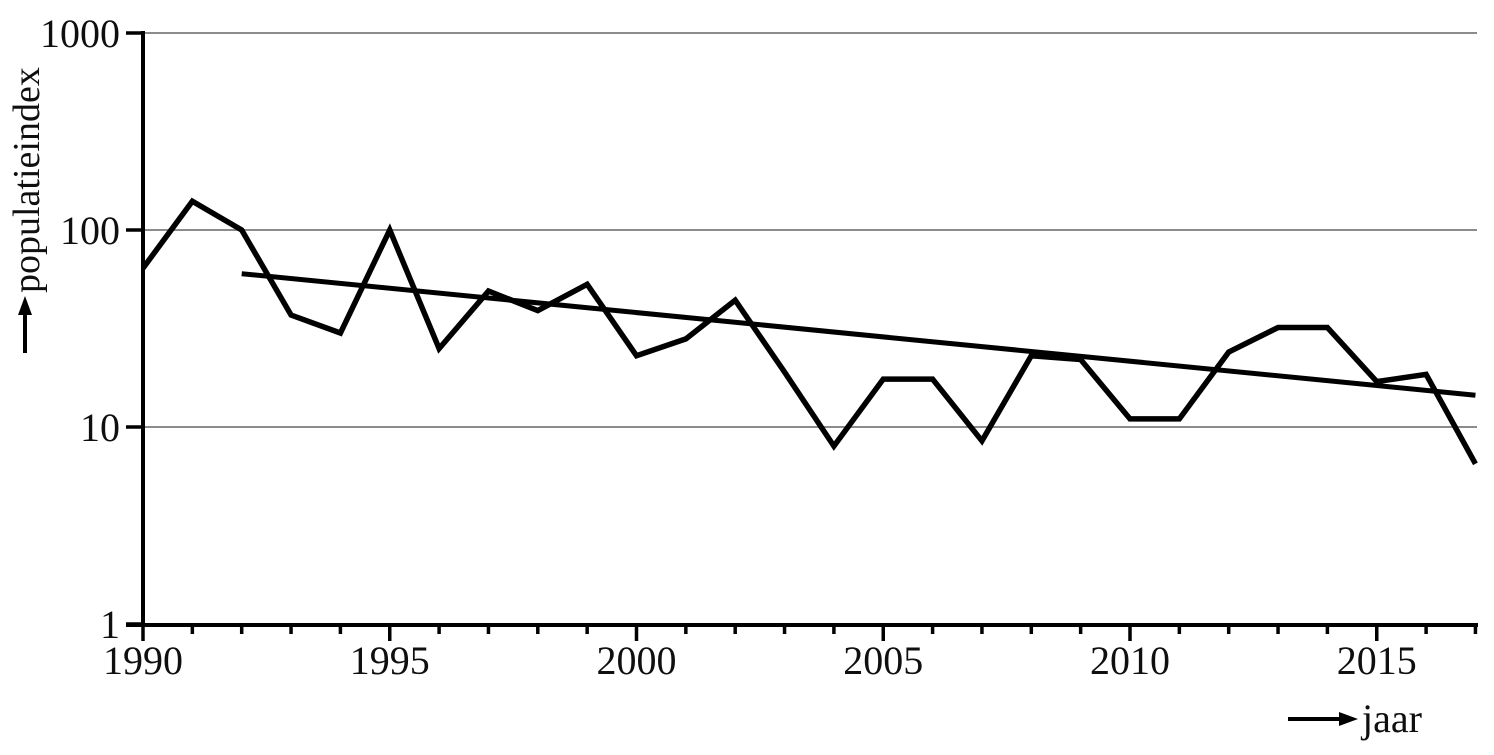 Image resolution: width=1494 pixels, height=755 pixels. What do you see at coordinates (27, 180) in the screenshot?
I see `y-axis-title: populatieindex` at bounding box center [27, 180].